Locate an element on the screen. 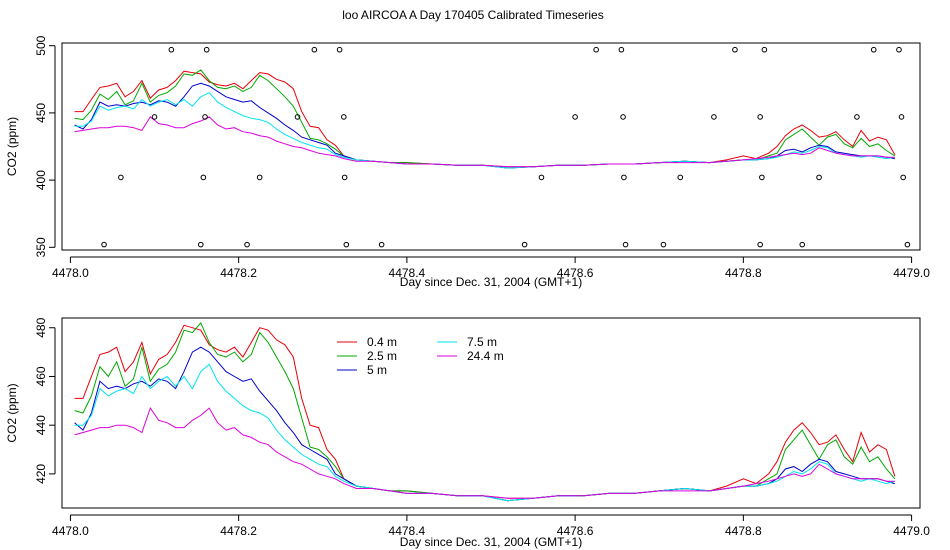  panel-top-y-tick-label: 350 is located at coordinates (41, 247).